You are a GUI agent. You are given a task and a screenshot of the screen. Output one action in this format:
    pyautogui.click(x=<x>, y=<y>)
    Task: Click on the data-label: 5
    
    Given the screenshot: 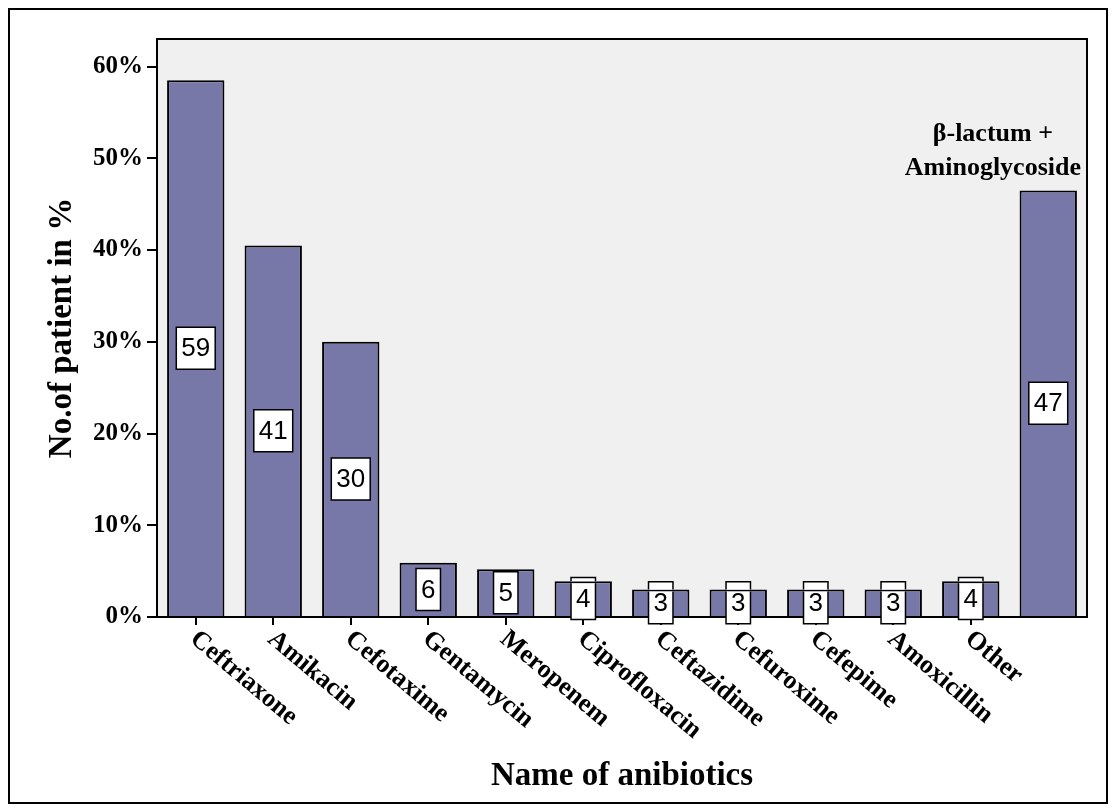 What is the action you would take?
    pyautogui.click(x=505, y=591)
    